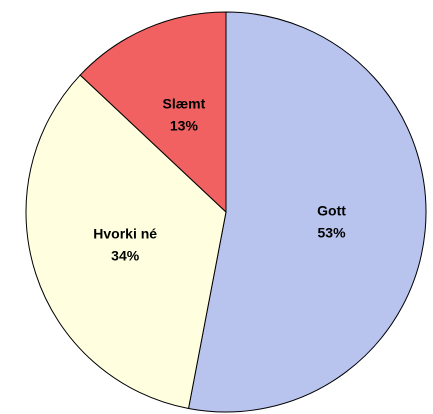 The height and width of the screenshot is (414, 433). I want to click on slice-value-label: 53%, so click(332, 233).